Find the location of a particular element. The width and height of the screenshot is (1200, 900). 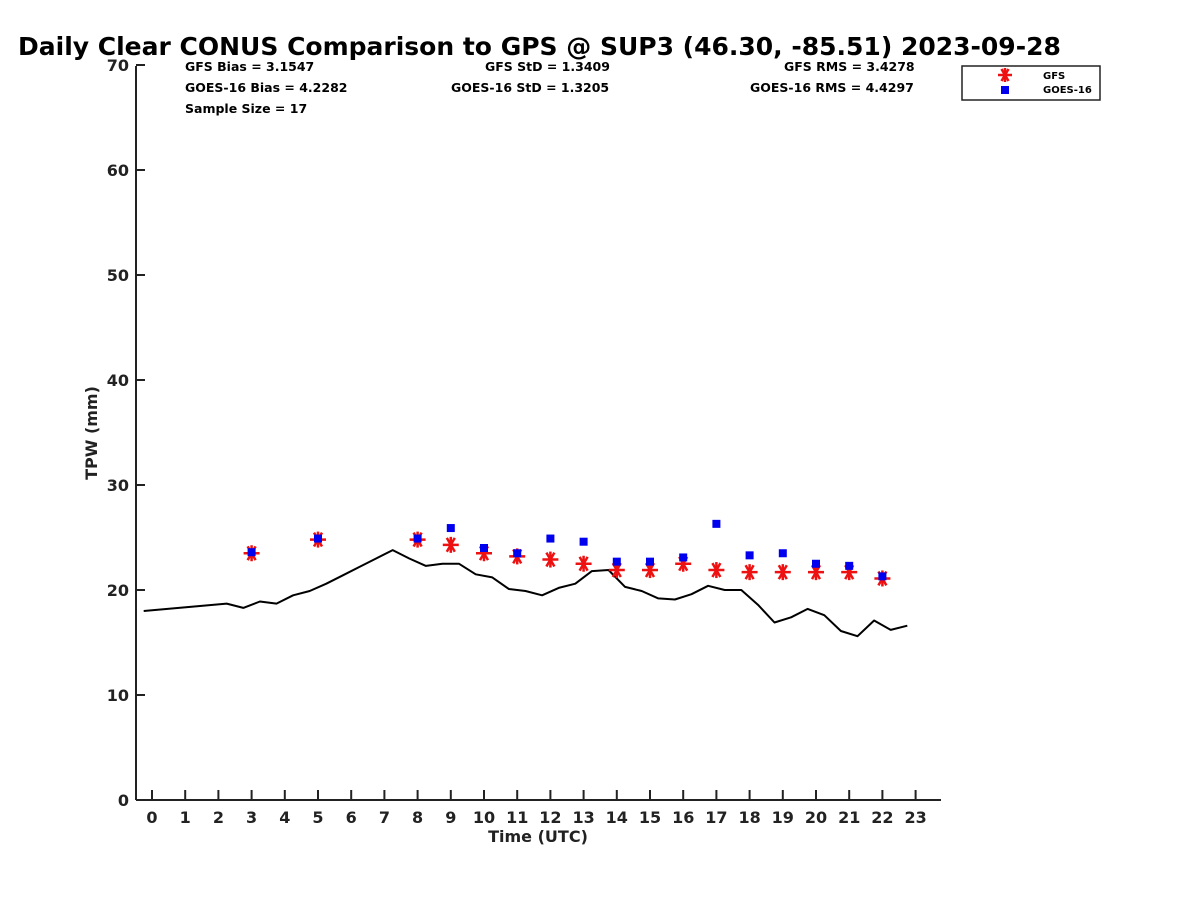

legend-gfs-asterisk is located at coordinates (1005, 75).